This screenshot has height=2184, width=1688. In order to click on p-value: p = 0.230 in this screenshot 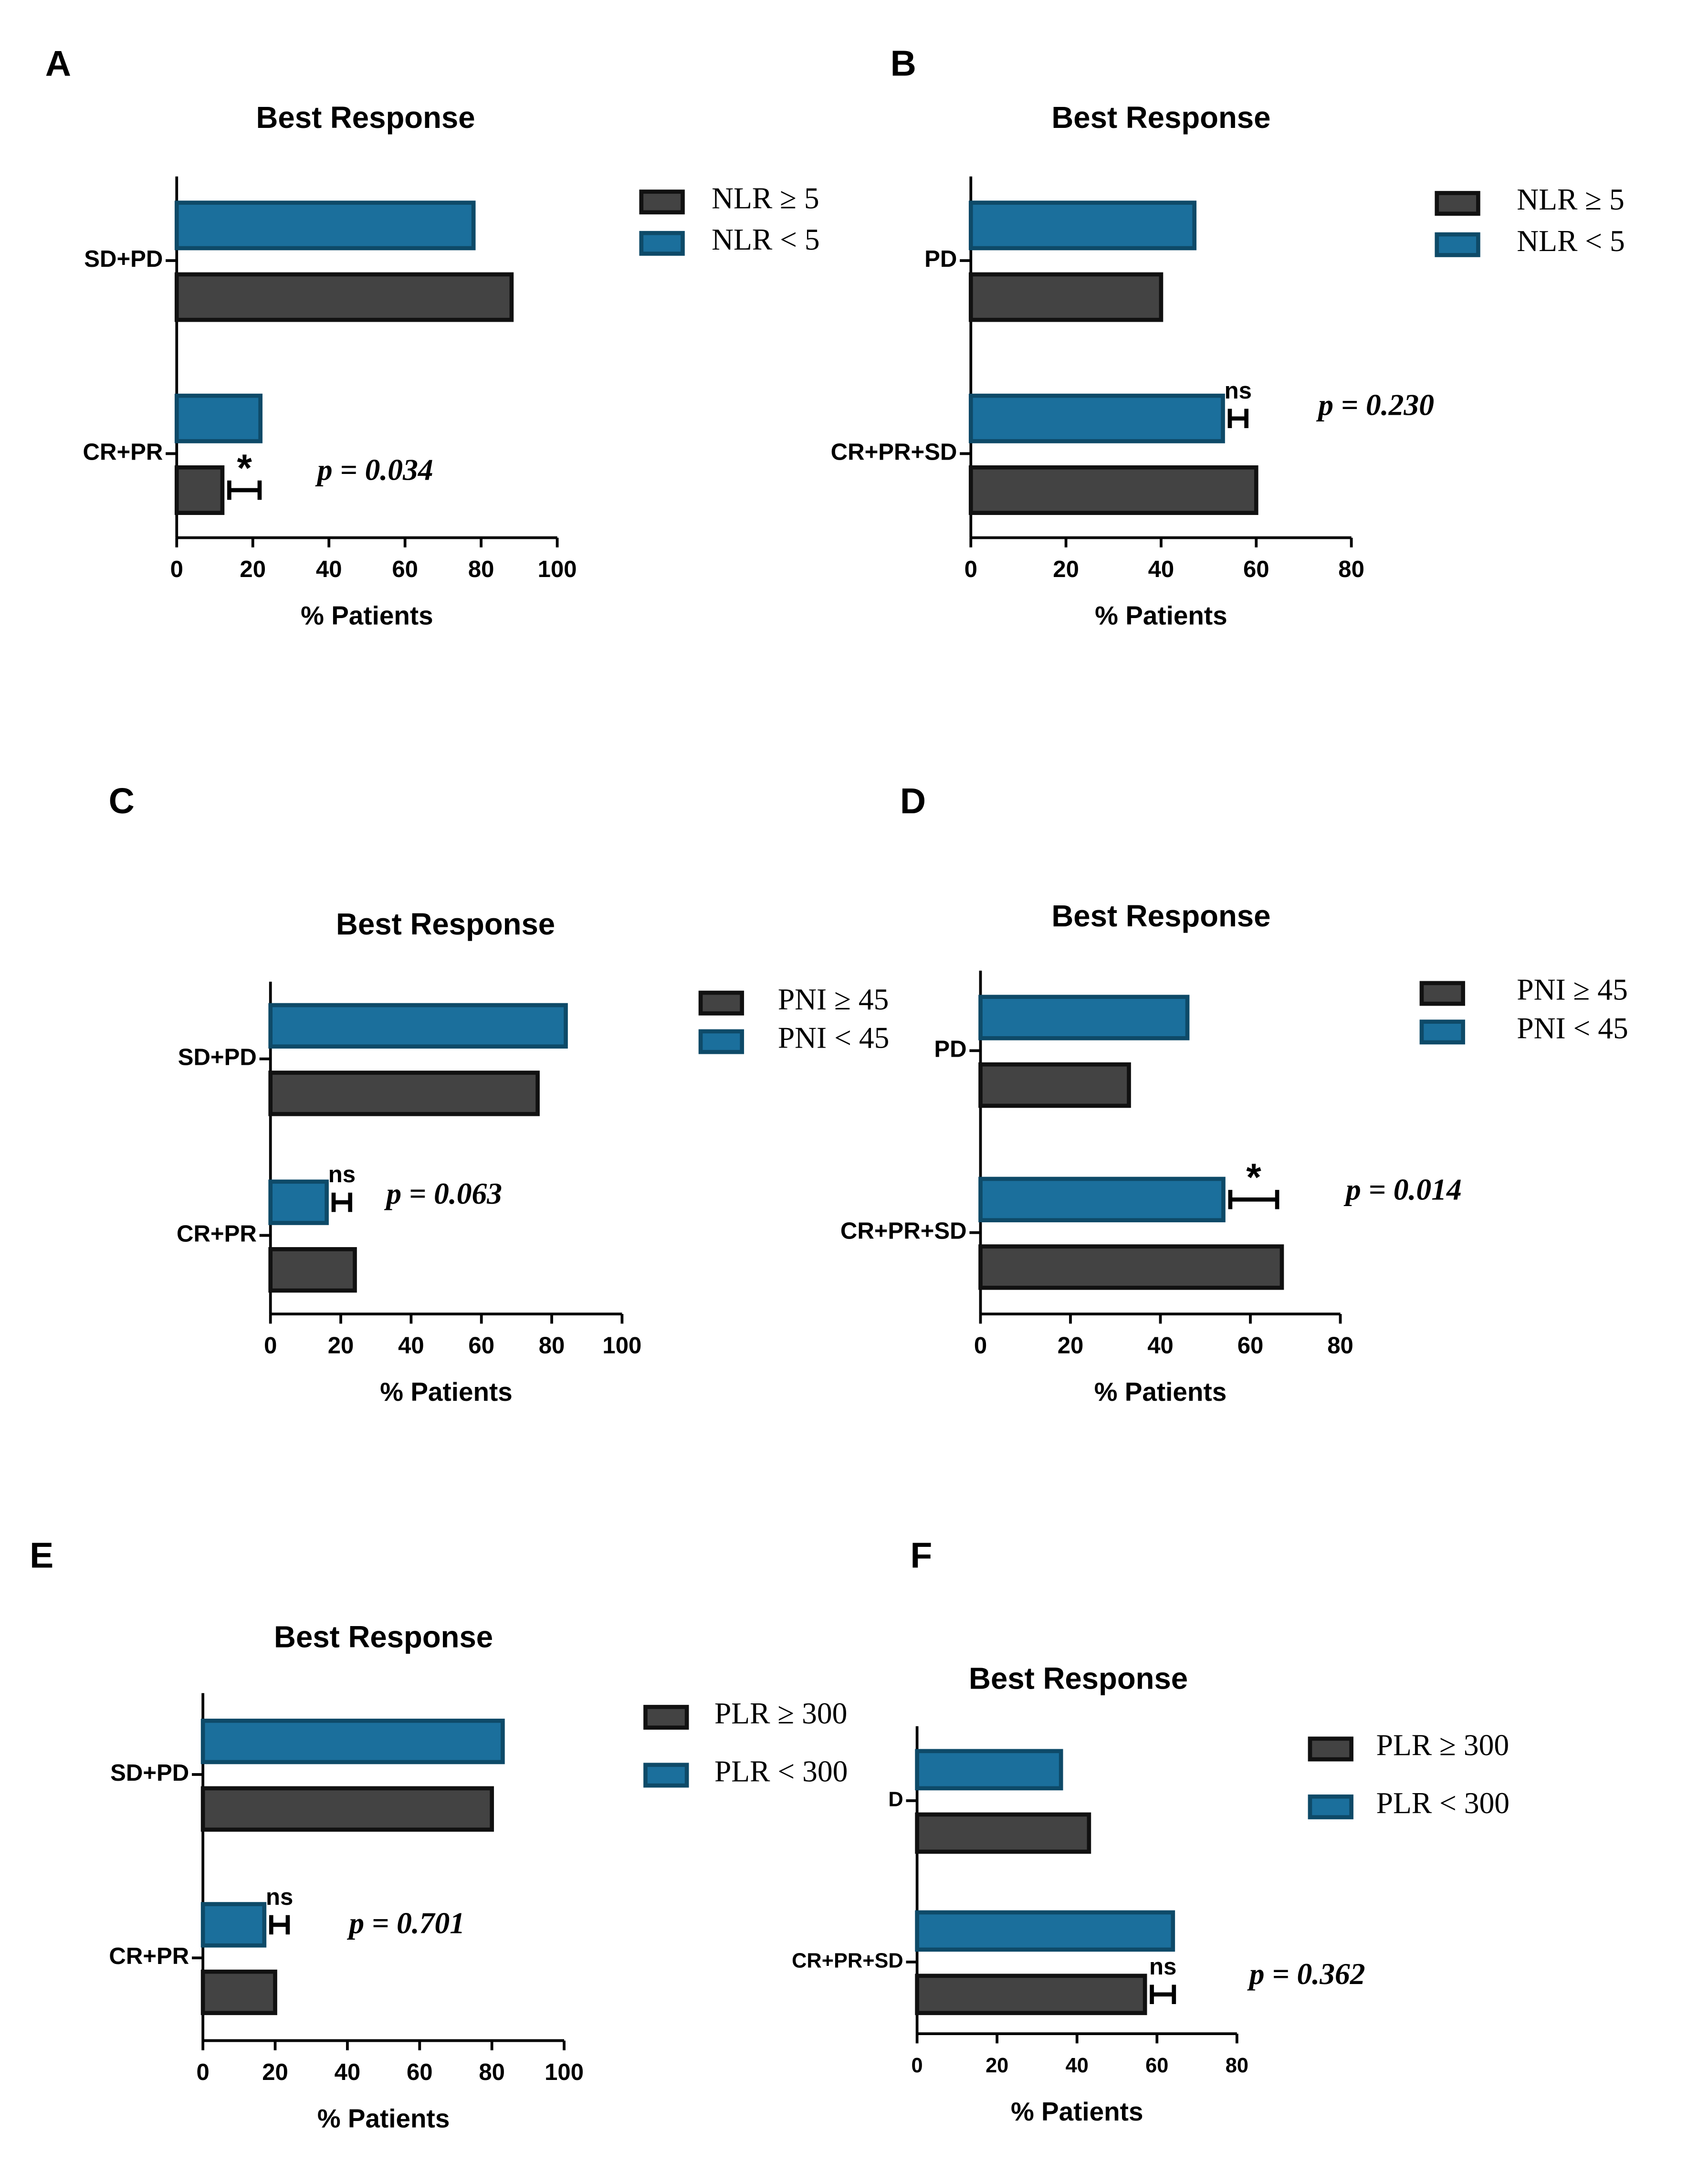, I will do `click(1375, 405)`.